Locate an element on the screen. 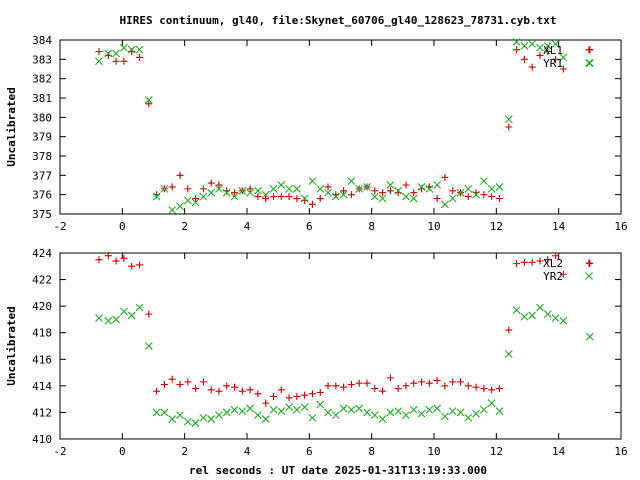  y-tick-label: 380 is located at coordinates (42, 117).